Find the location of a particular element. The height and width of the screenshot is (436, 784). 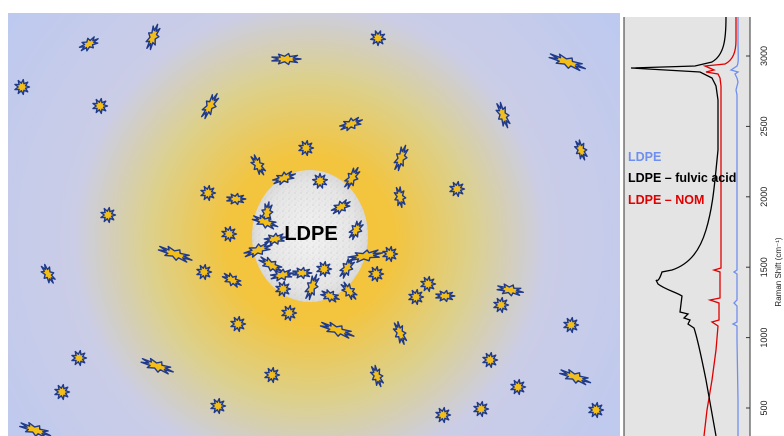

legend-entry-1: LDPE is located at coordinates (644, 157).